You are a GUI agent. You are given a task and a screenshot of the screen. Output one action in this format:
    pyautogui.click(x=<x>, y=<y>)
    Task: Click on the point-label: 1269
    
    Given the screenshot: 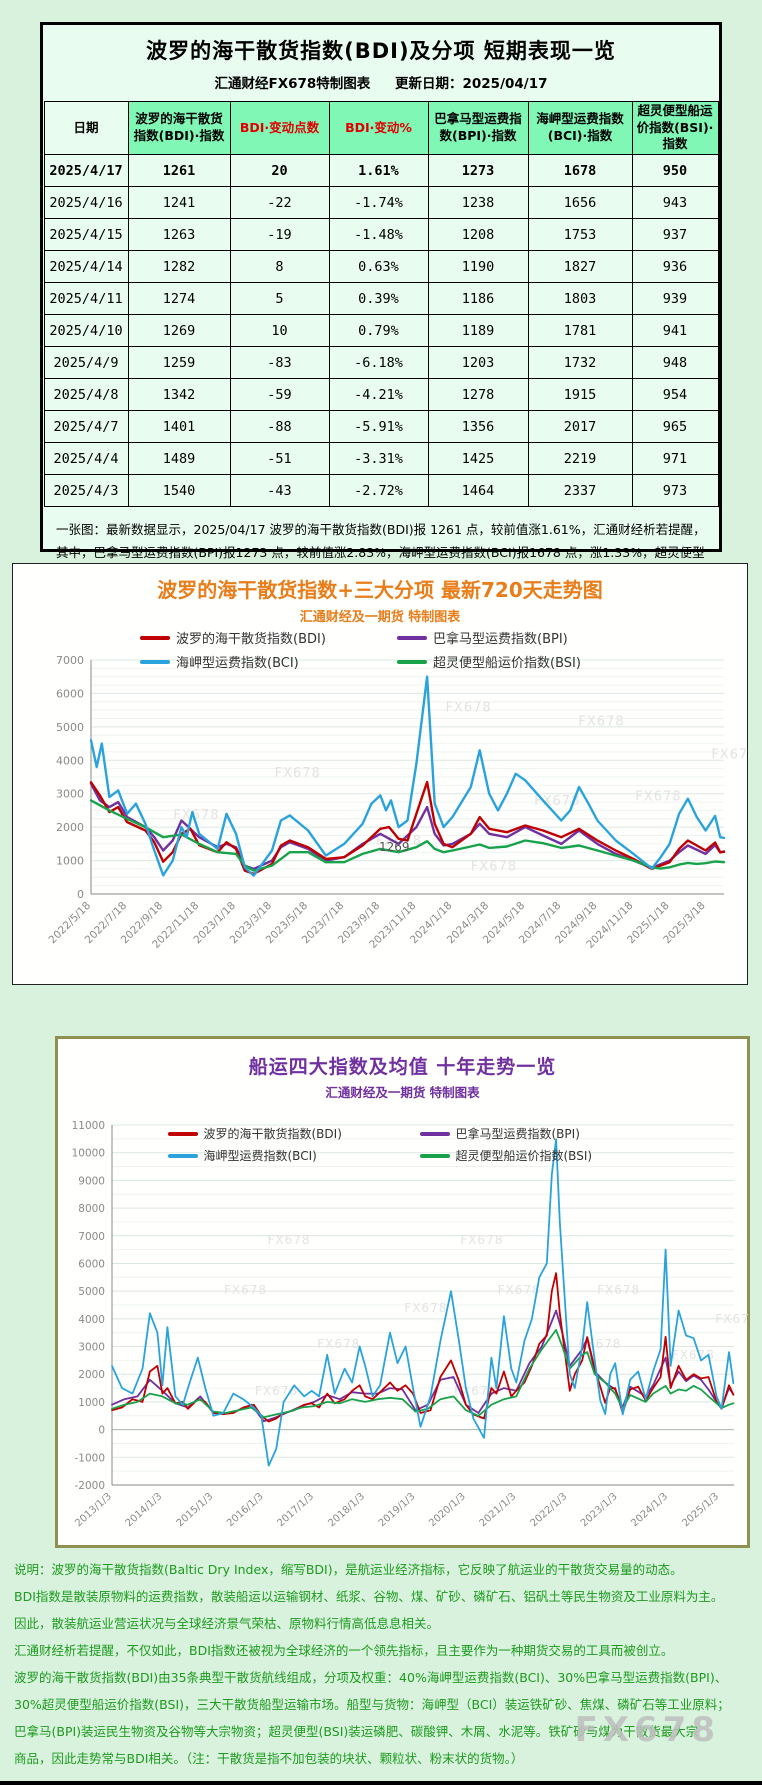 What is the action you would take?
    pyautogui.click(x=394, y=847)
    